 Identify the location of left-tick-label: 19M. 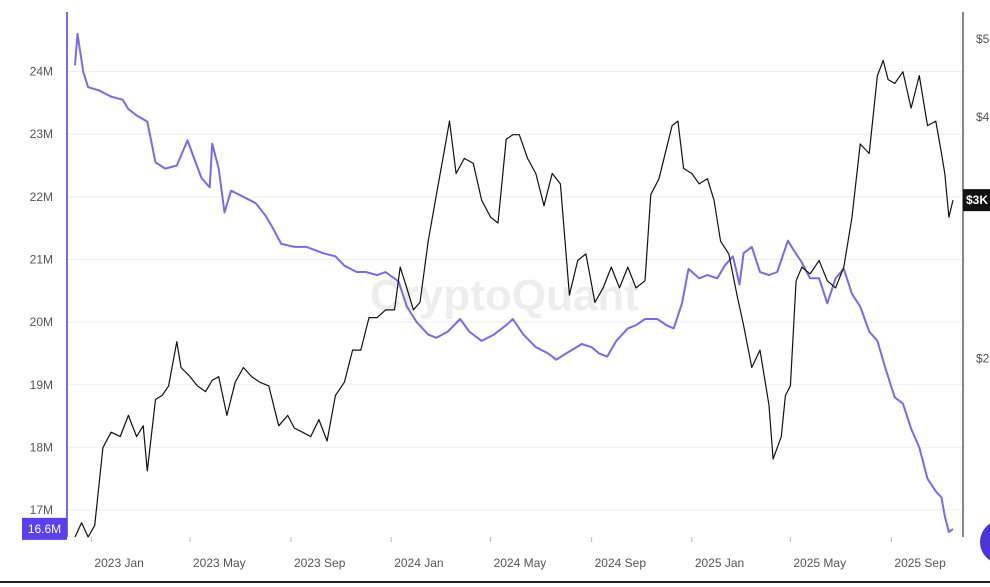
(41, 385).